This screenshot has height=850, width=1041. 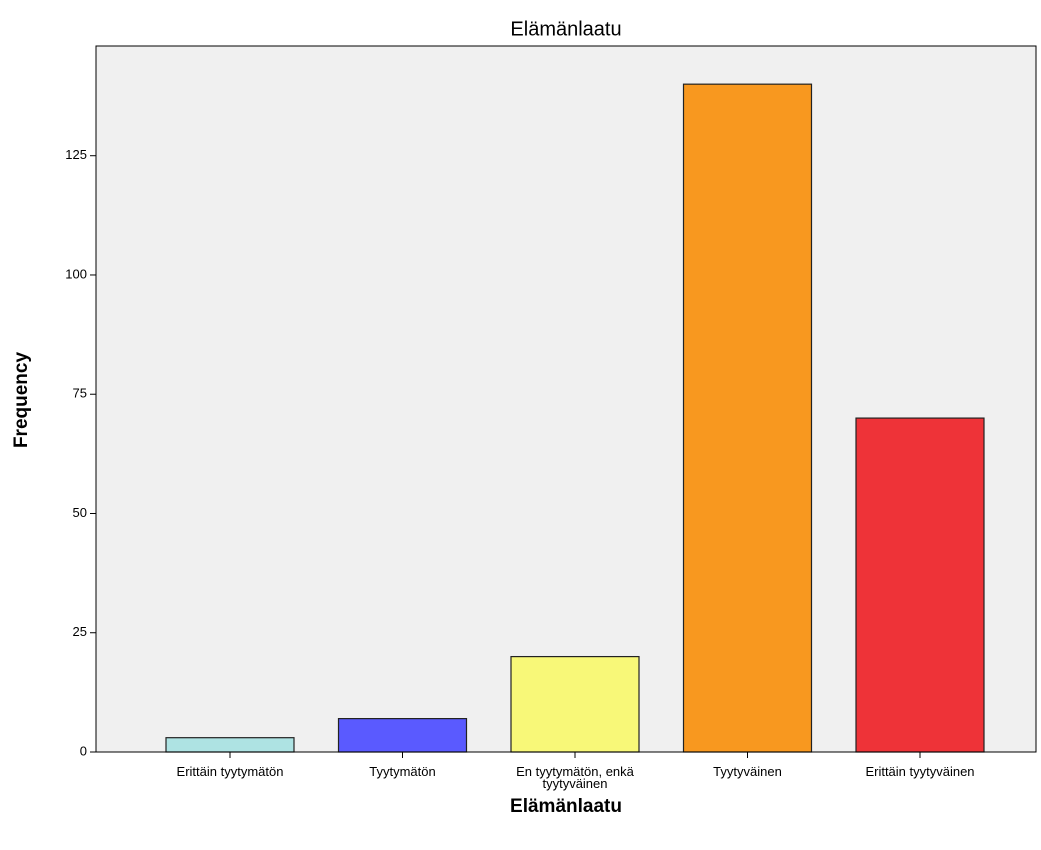 What do you see at coordinates (80, 631) in the screenshot?
I see `y-tick-label: 25` at bounding box center [80, 631].